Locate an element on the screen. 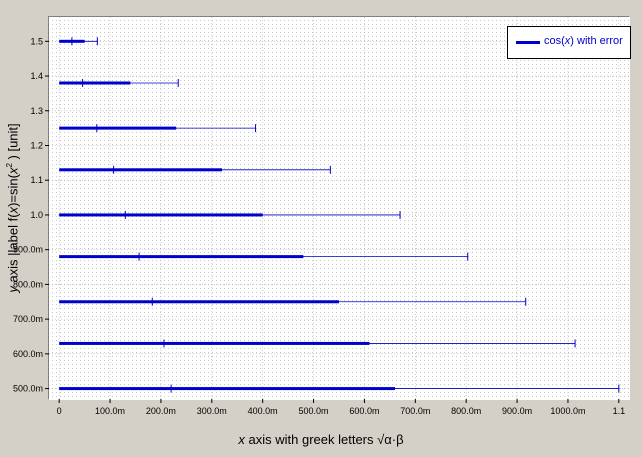  y-tick-label: 1.3 is located at coordinates (36, 111).